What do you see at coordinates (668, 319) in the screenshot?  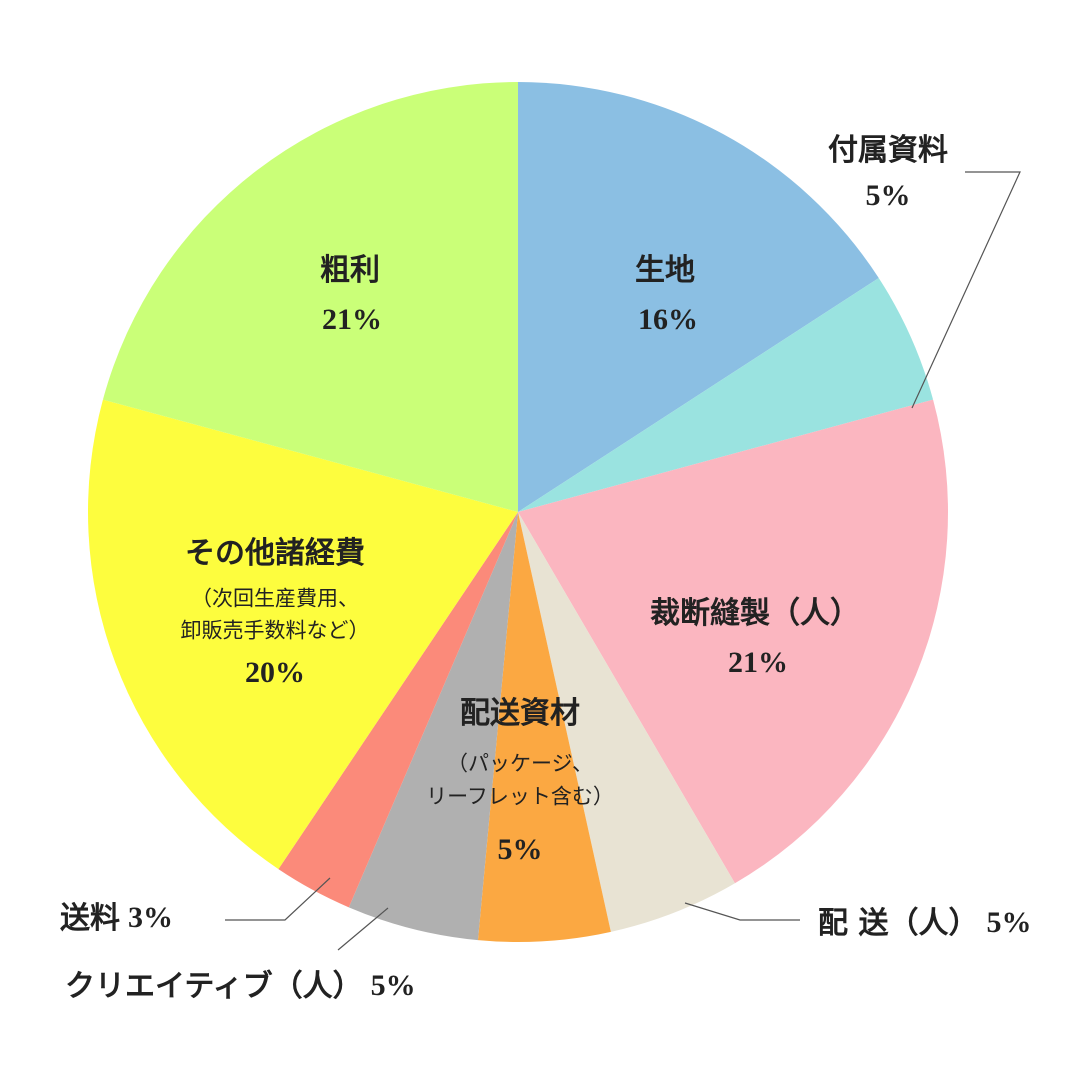 I see `slice-value: 16%` at bounding box center [668, 319].